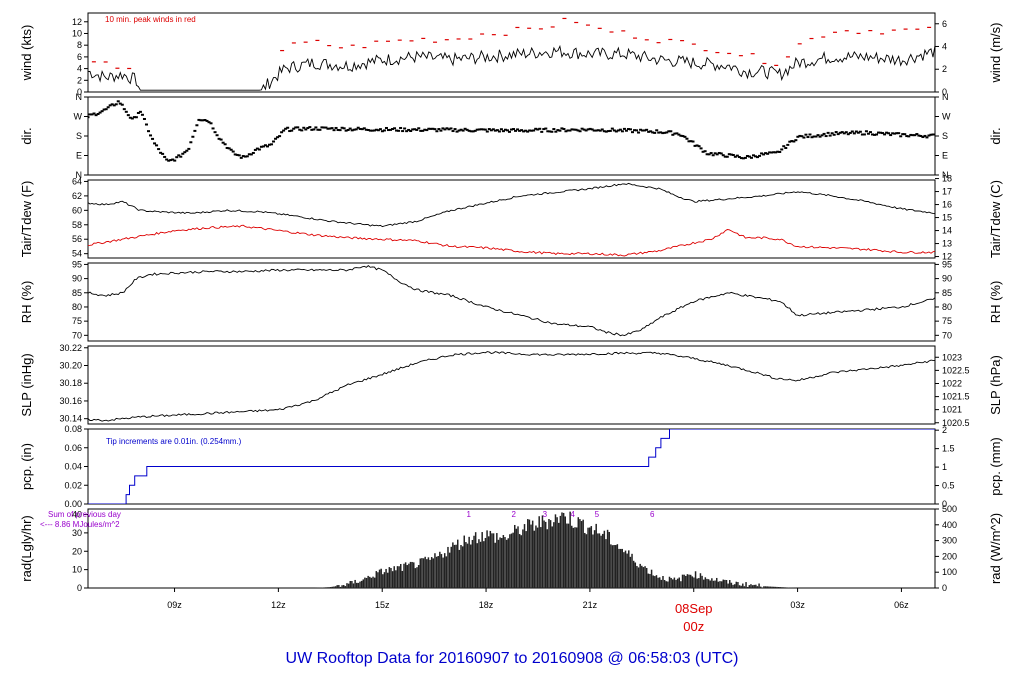 The image size is (1024, 700). What do you see at coordinates (511, 300) in the screenshot?
I see `panel-rh: 70 75 80 85 90 95 70 75 80 85 90 95 RH (%) RH (%)` at bounding box center [511, 300].